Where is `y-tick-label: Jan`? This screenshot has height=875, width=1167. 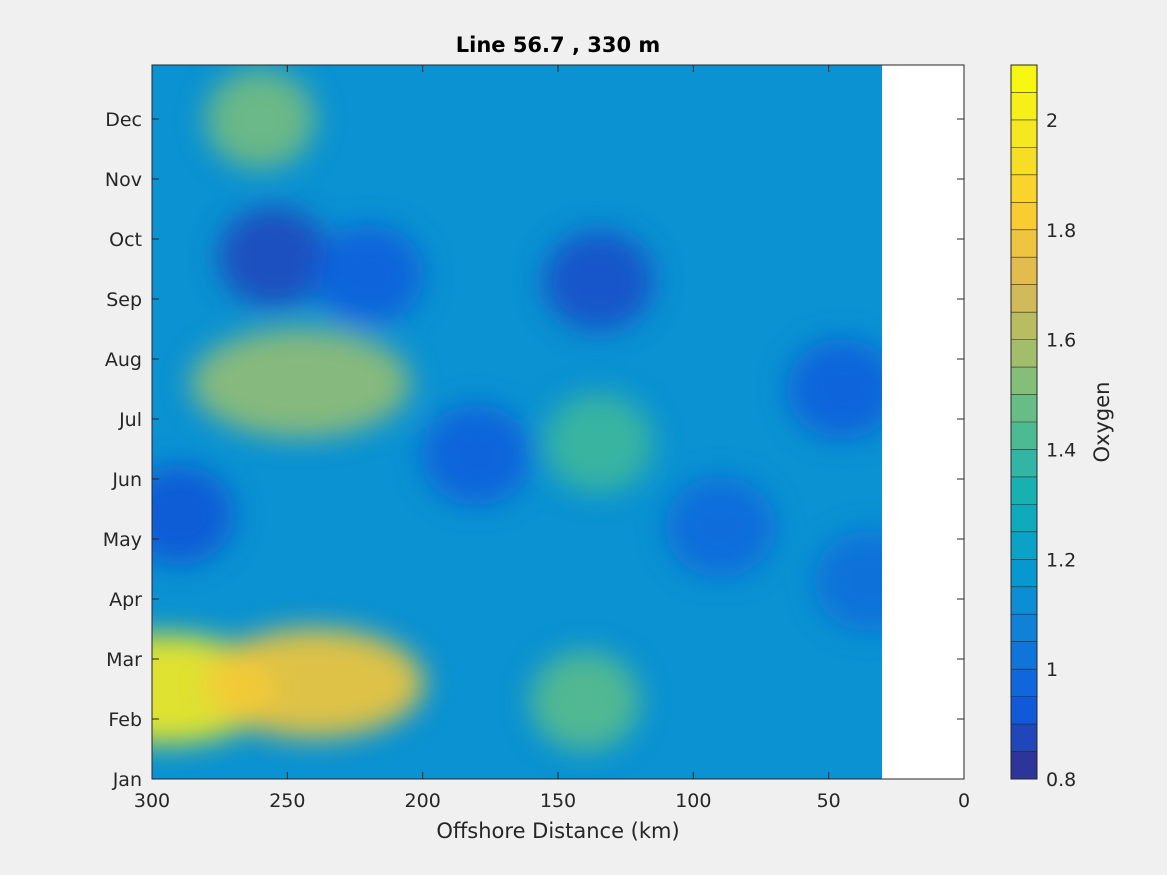
y-tick-label: Jan is located at coordinates (127, 780).